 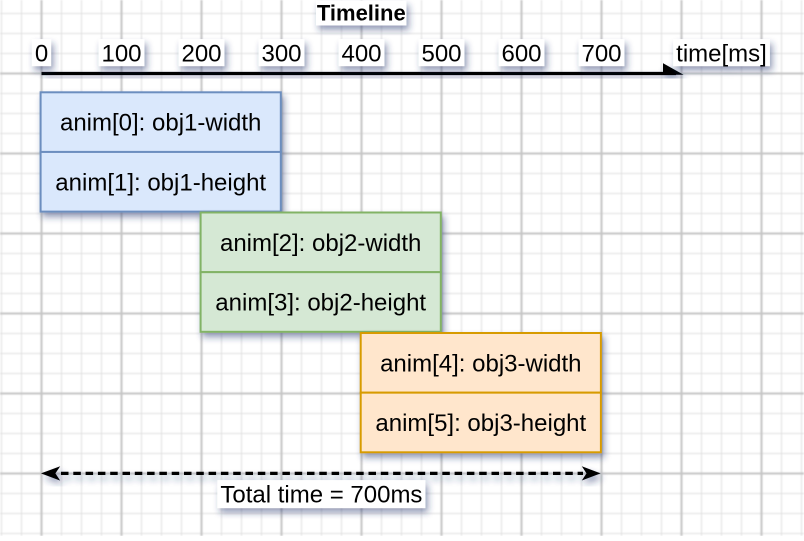 I want to click on svg-text: anim[5]: obj3-height, so click(x=480, y=423).